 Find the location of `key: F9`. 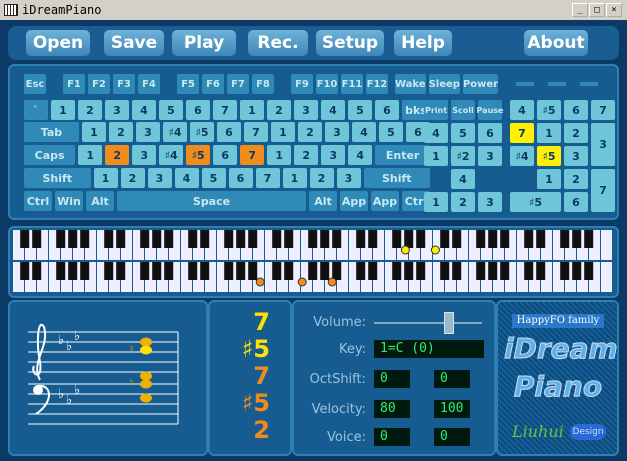

key: F9 is located at coordinates (302, 84).